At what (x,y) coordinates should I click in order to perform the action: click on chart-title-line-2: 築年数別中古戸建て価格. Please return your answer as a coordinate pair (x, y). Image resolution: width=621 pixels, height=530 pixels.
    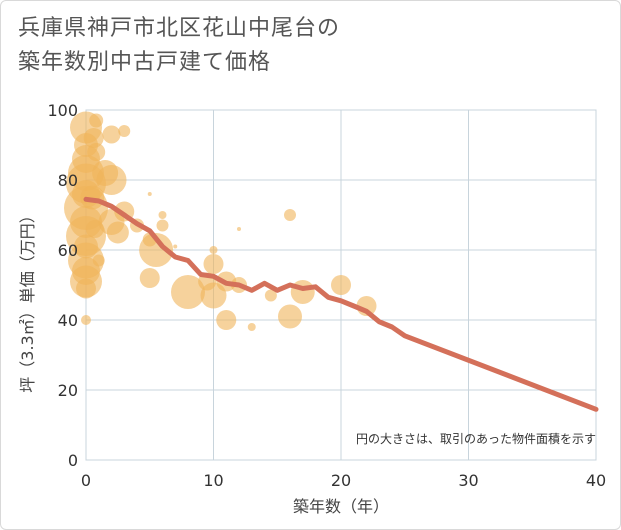
    Looking at the image, I should click on (145, 62).